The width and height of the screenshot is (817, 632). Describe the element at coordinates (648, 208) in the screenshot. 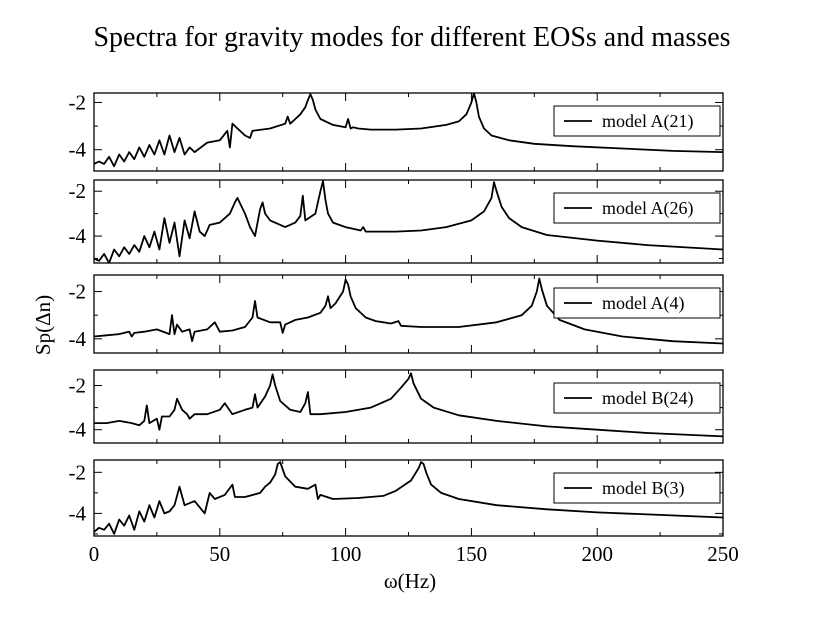

I see `legend-label: model A(26)` at that location.